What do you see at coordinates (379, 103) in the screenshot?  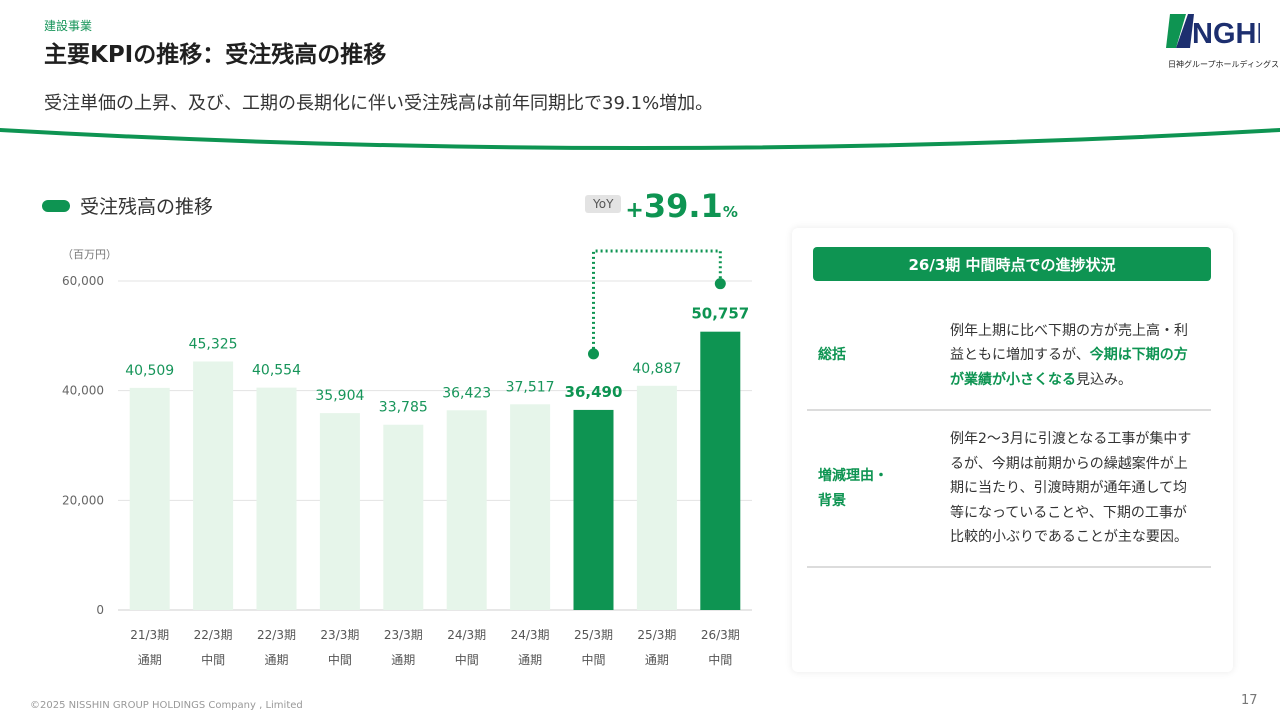 I see `page-subtitle: 受注単価の上昇、及び、工期の長期化に伴い受注残高は前年同期比で39.1%増加。` at bounding box center [379, 103].